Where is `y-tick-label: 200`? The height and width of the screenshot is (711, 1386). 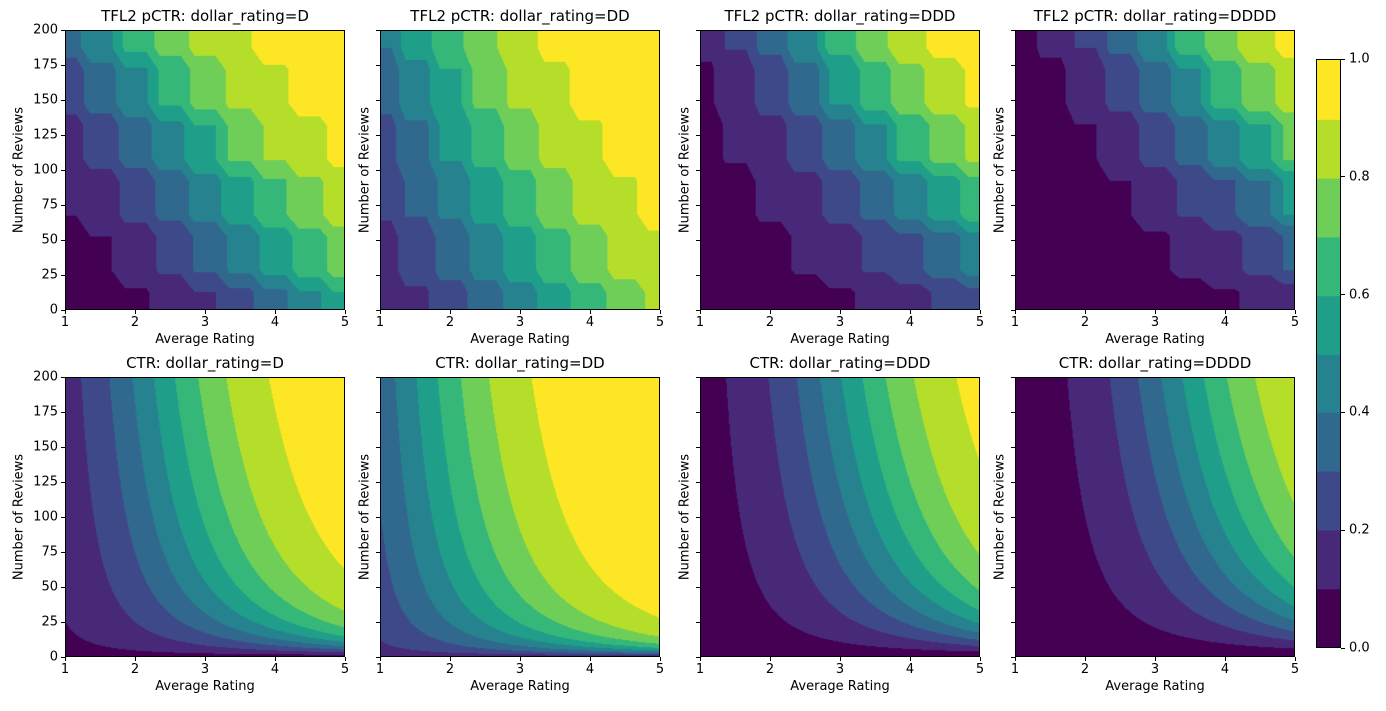
y-tick-label: 200 is located at coordinates (45, 377).